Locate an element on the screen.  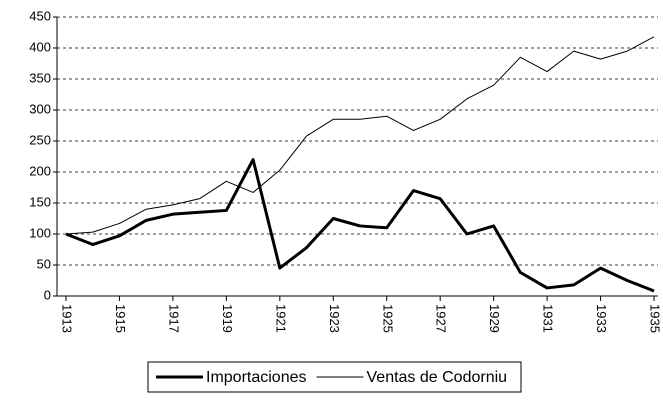
y-tick-label: 350 is located at coordinates (40, 77).